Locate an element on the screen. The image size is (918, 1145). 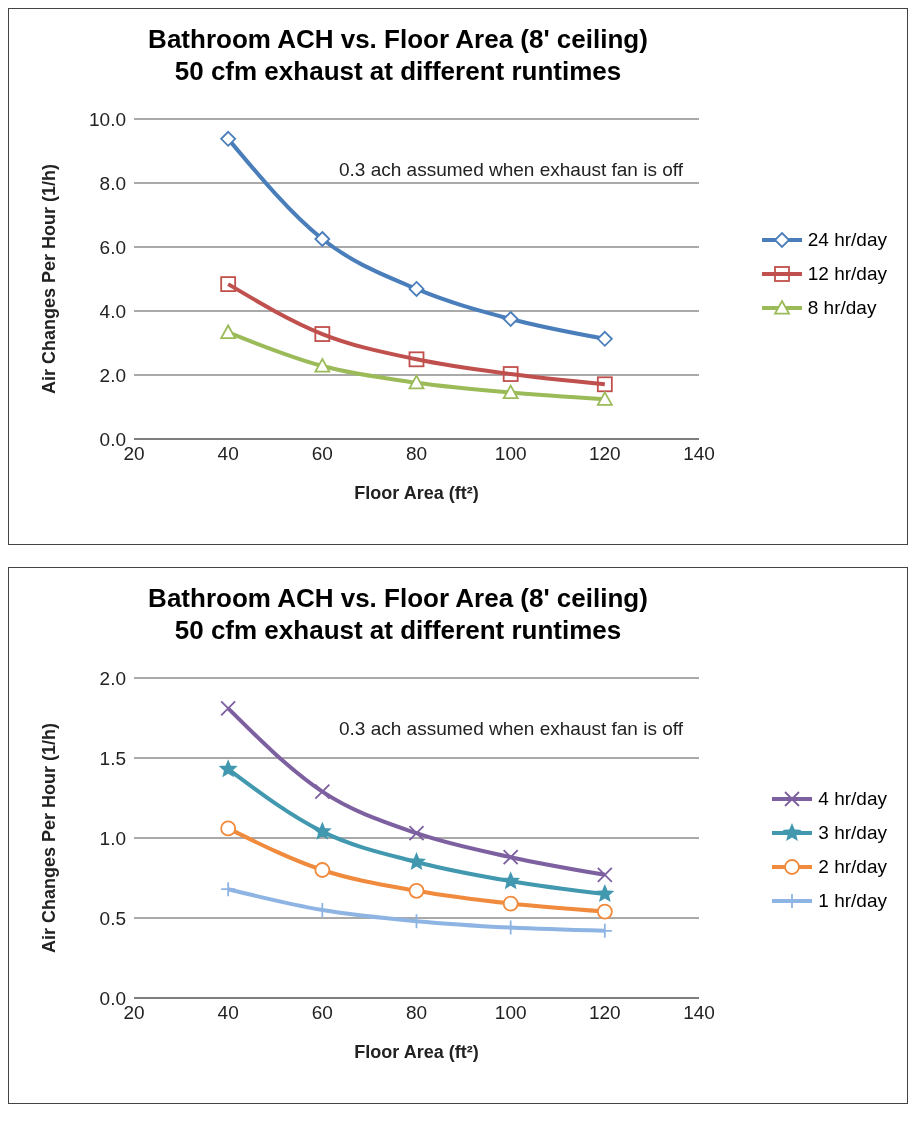
legend-label: 24 hr/day is located at coordinates (847, 240).